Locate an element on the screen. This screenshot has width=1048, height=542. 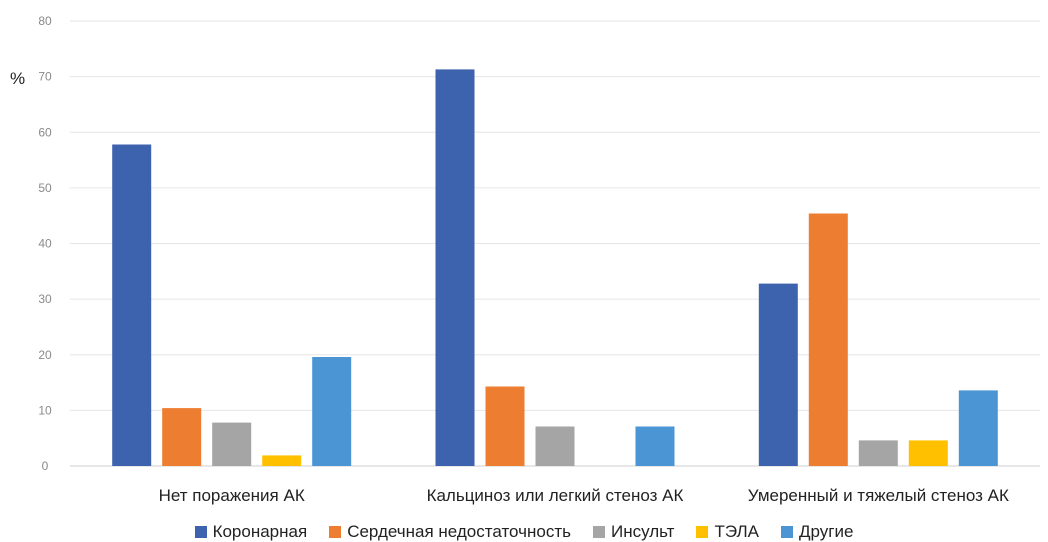
y-tick-label: 50 is located at coordinates (45, 188).